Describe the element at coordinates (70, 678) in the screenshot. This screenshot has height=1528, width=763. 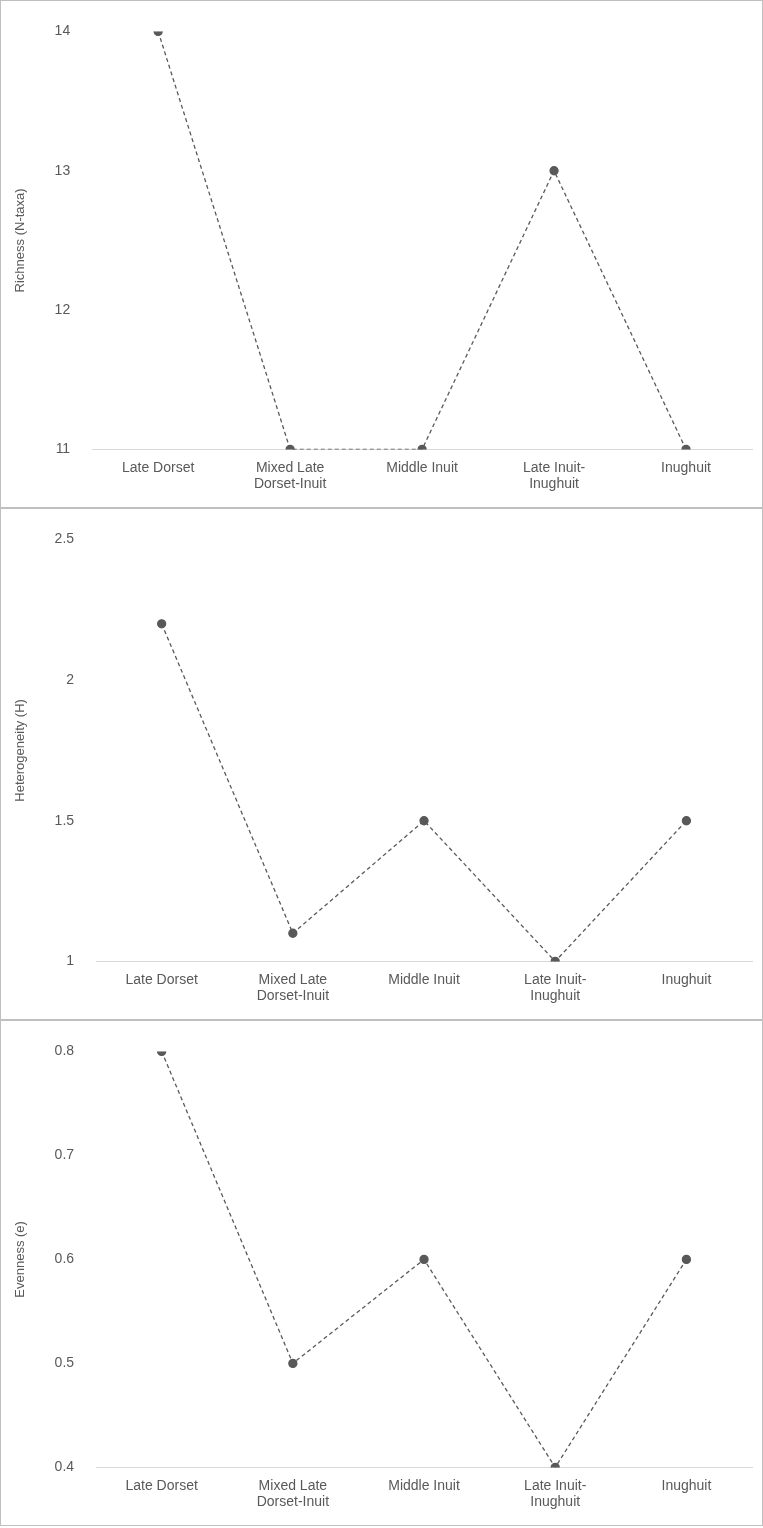
I see `y-tick-label: 2` at that location.